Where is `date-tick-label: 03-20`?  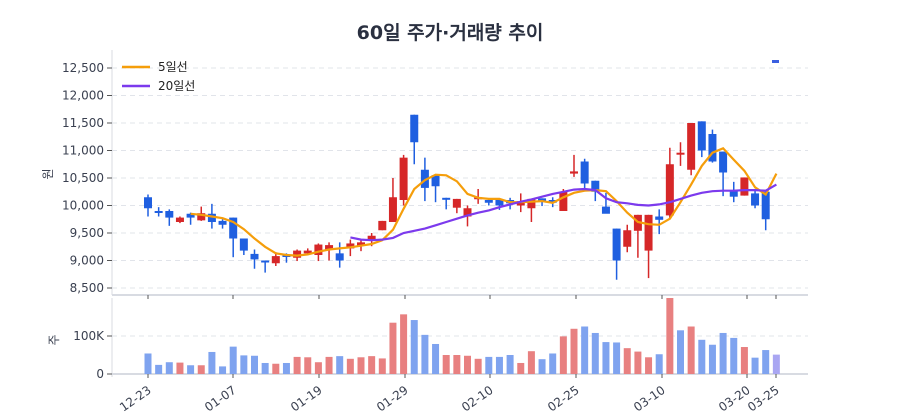 date-tick-label: 03-20 is located at coordinates (734, 398).